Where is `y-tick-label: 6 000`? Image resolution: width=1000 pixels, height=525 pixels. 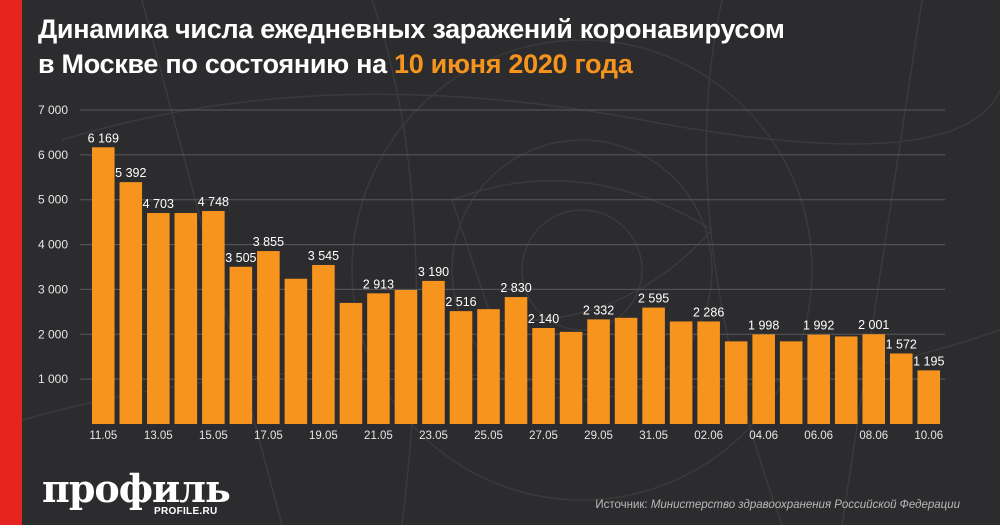 y-tick-label: 6 000 is located at coordinates (53, 155).